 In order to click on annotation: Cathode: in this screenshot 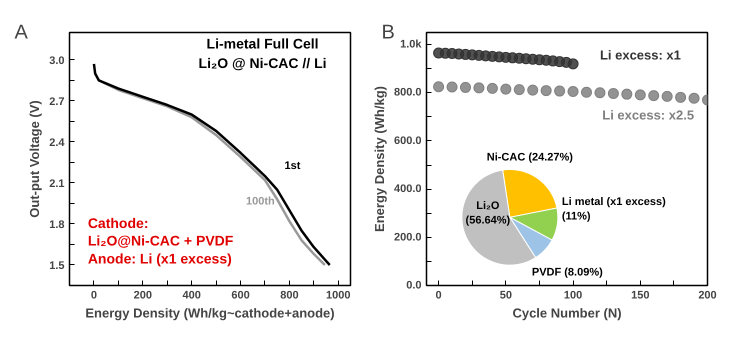, I will do `click(118, 222)`.